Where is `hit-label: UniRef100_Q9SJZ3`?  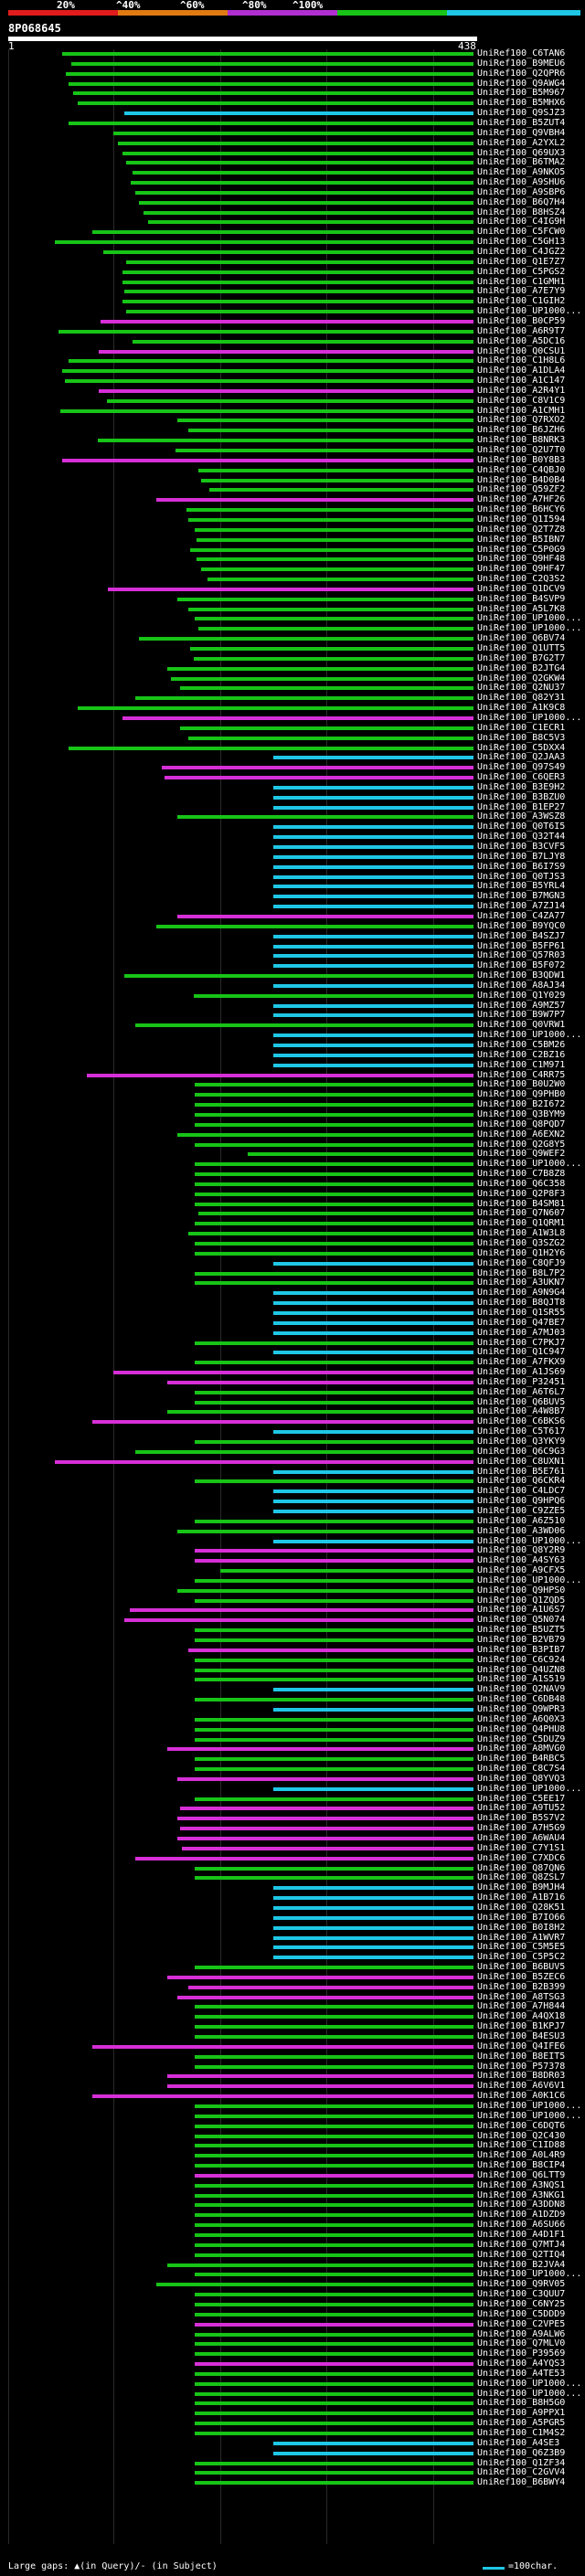
hit-label: UniRef100_Q9SJZ3 is located at coordinates (521, 113).